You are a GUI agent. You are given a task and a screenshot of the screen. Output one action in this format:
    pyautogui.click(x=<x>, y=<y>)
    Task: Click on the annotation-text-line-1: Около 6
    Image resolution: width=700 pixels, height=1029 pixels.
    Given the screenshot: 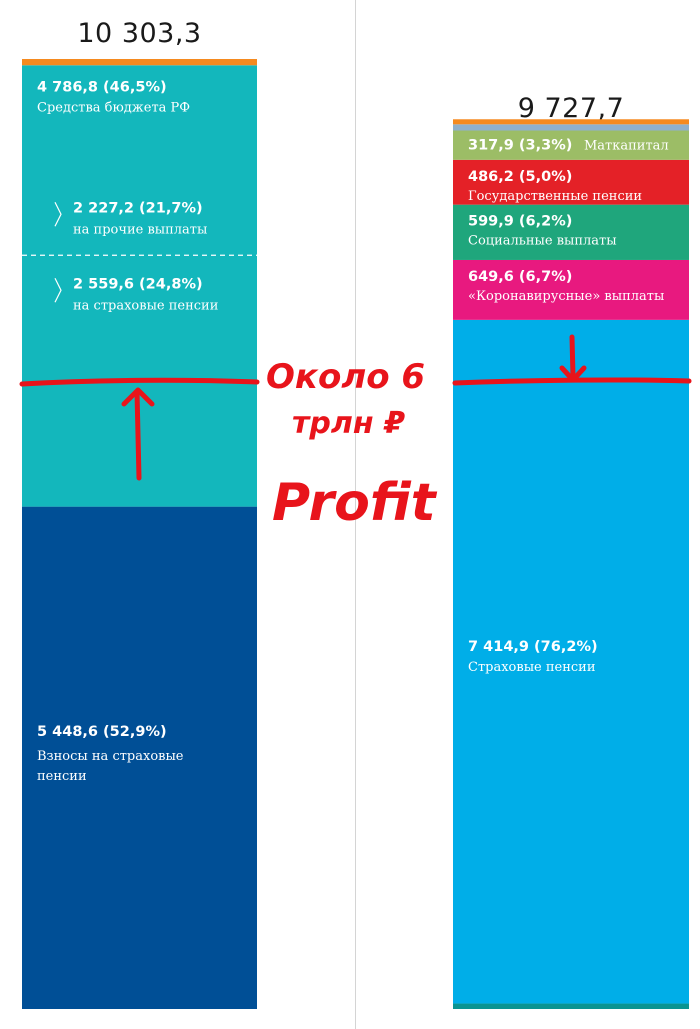 What is the action you would take?
    pyautogui.click(x=345, y=377)
    